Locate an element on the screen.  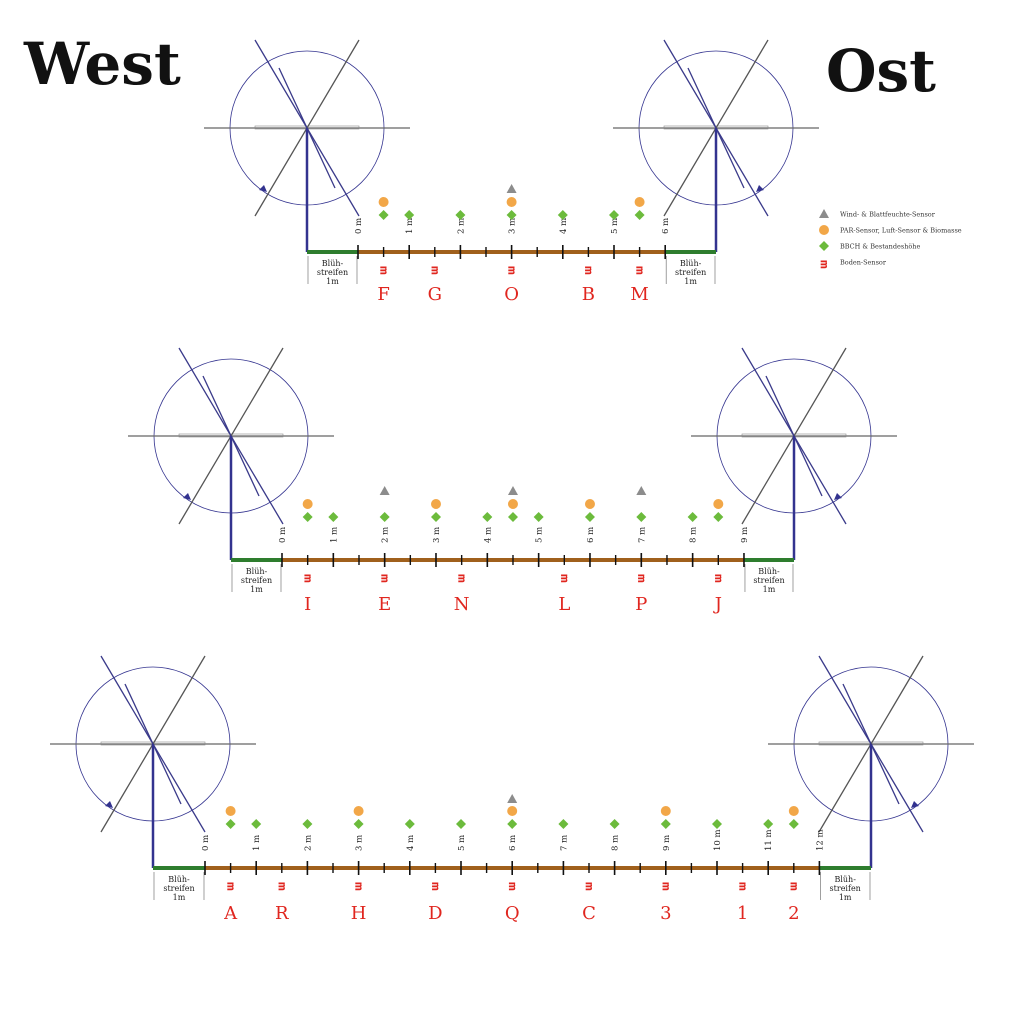
sensor-letter: 2 is located at coordinates (793, 913).